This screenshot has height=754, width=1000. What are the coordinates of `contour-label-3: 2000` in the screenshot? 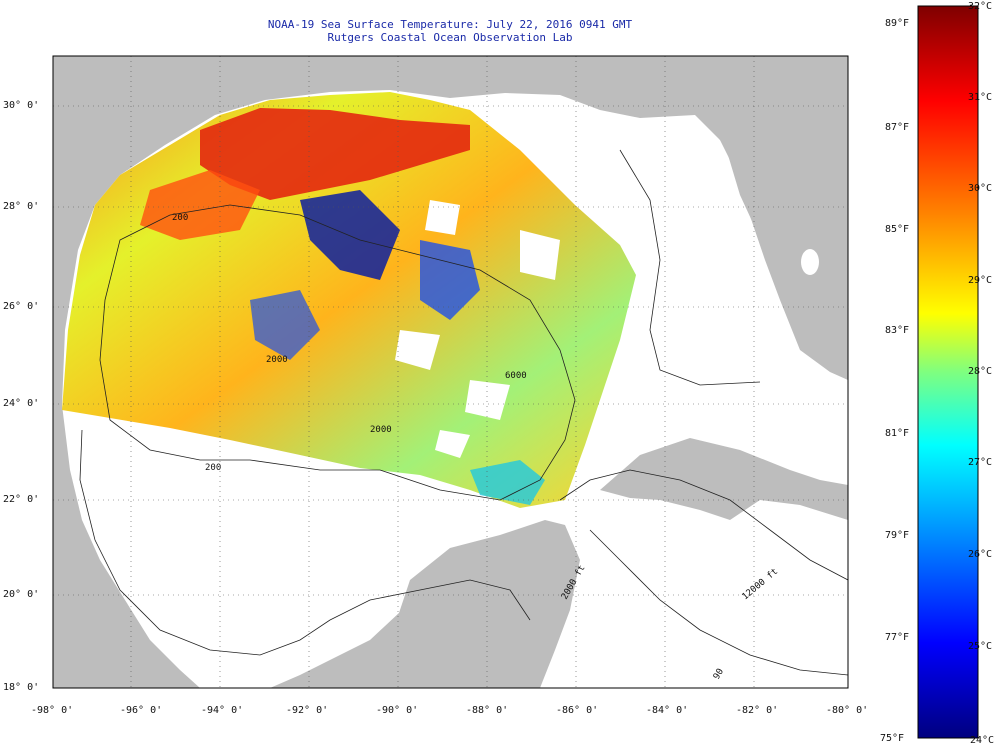 It's located at (381, 430).